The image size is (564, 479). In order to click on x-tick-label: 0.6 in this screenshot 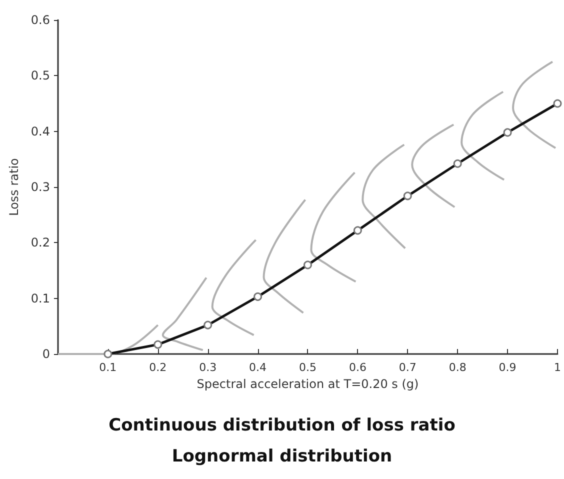, I will do `click(357, 367)`.